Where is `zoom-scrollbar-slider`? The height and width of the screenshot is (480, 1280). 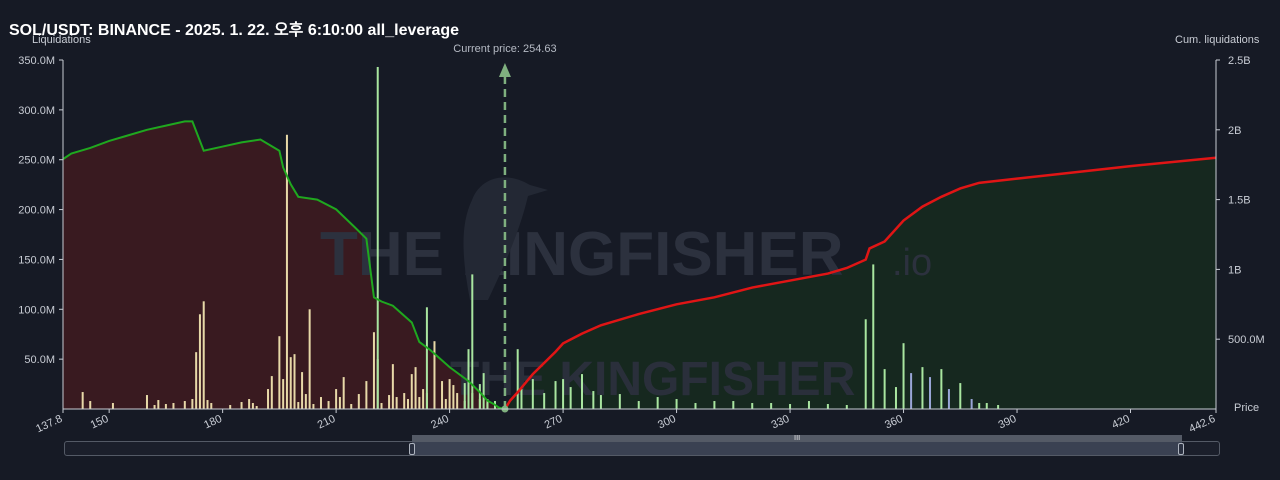 zoom-scrollbar-slider is located at coordinates (797, 438).